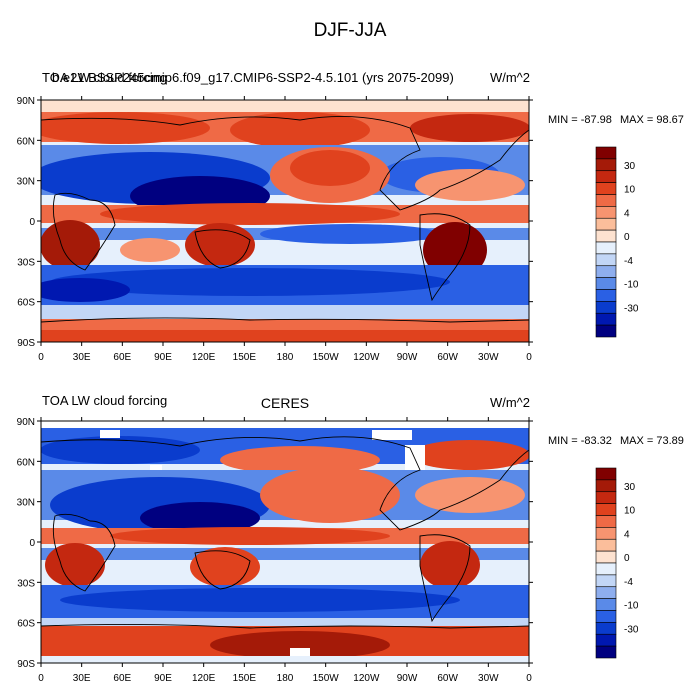 This screenshot has width=700, height=700. I want to click on panel2-lon-label: 180, so click(285, 678).